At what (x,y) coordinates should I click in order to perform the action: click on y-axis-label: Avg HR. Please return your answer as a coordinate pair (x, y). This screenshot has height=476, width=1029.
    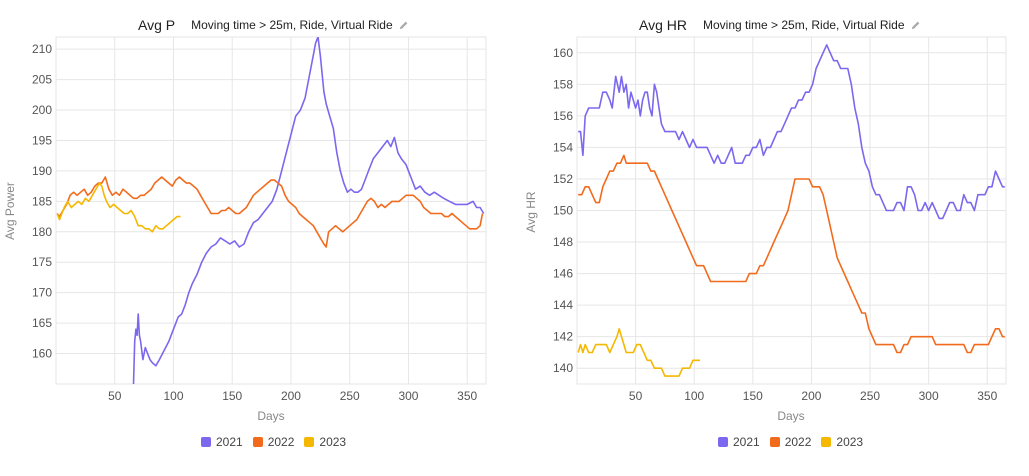
    Looking at the image, I should click on (531, 211).